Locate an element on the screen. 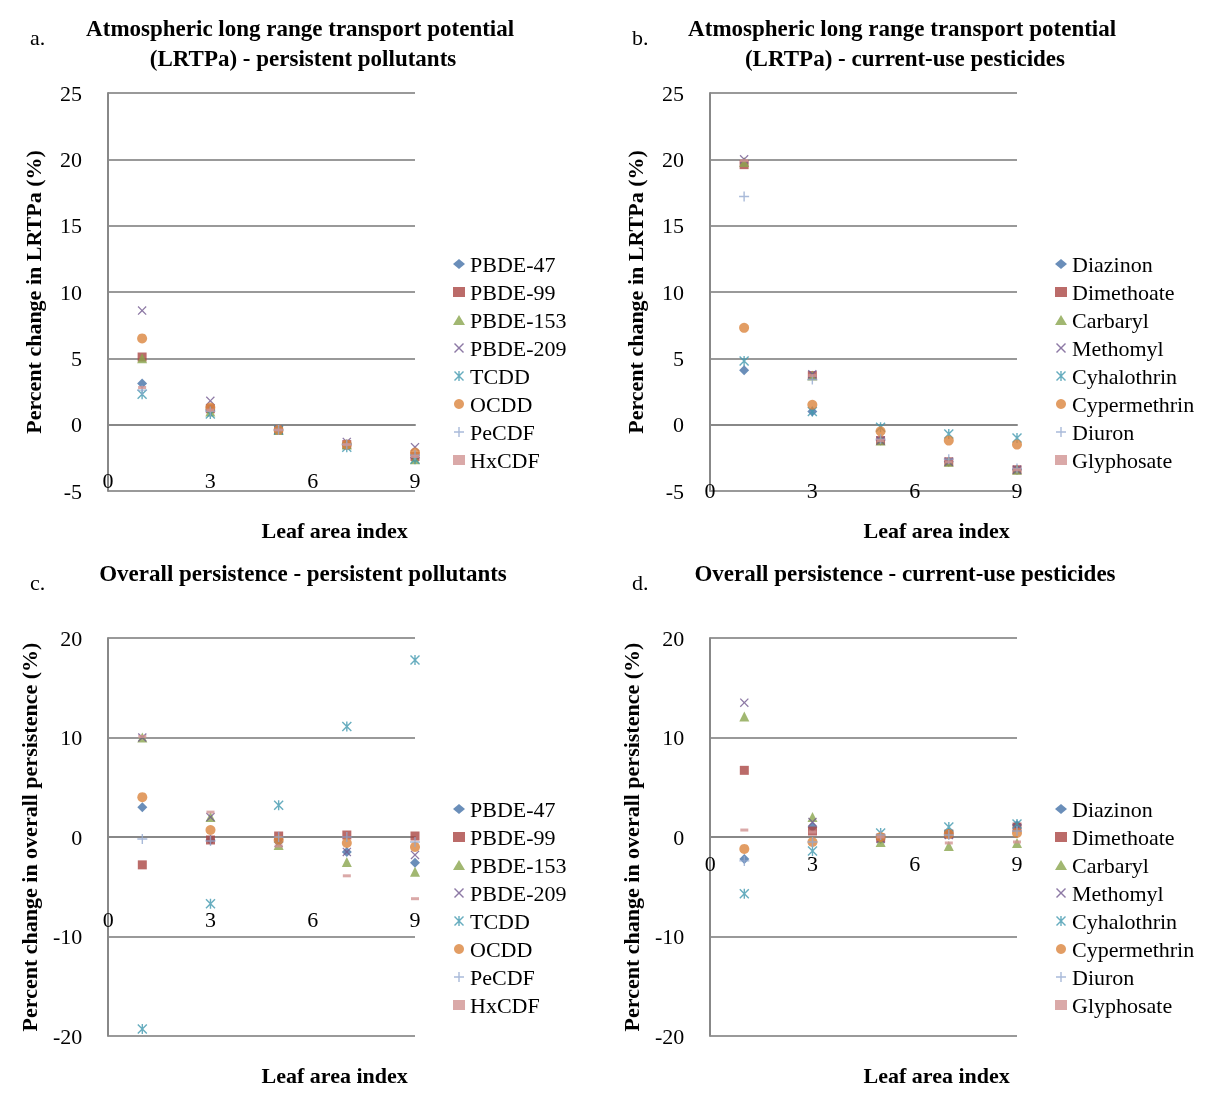 This screenshot has height=1101, width=1220. text: b. is located at coordinates (640, 37).